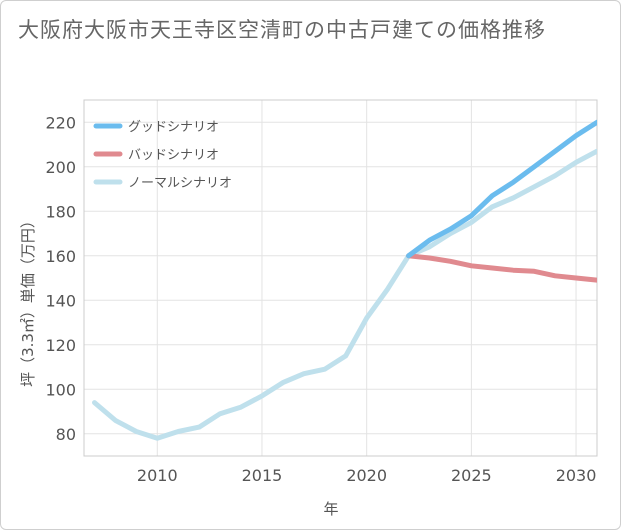 This screenshot has height=530, width=621. What do you see at coordinates (60, 345) in the screenshot?
I see `y-tick-label: 120` at bounding box center [60, 345].